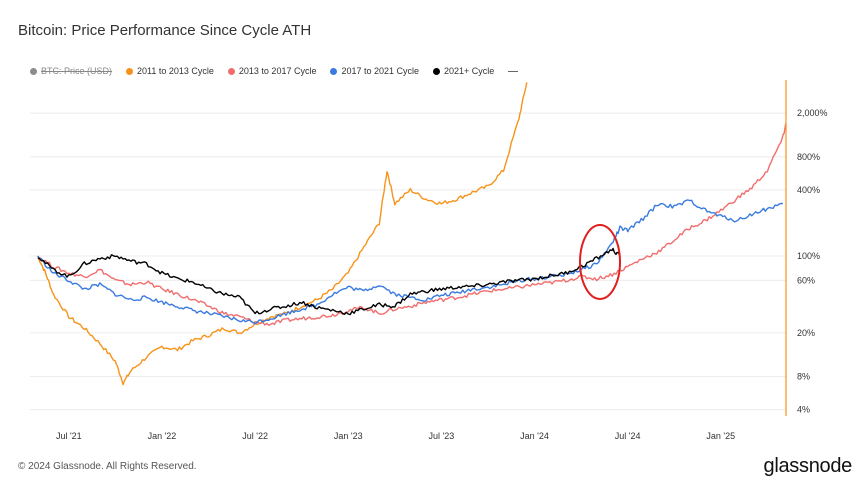 Image resolution: width=868 pixels, height=490 pixels. I want to click on legend-item-2011-2013: 2011 to 2013 Cycle, so click(170, 71).